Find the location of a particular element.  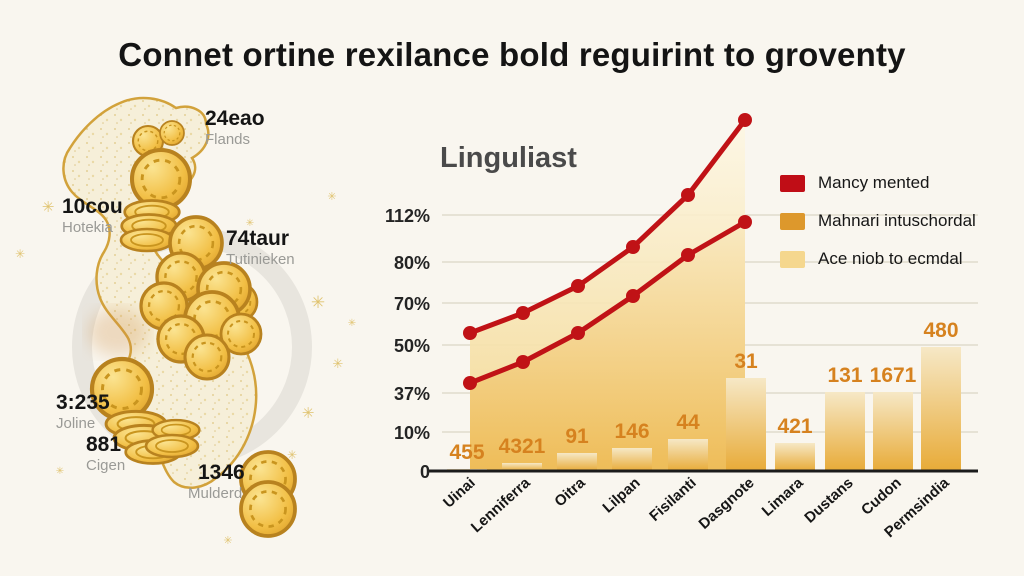

map-label-name: Cigen is located at coordinates (106, 466).